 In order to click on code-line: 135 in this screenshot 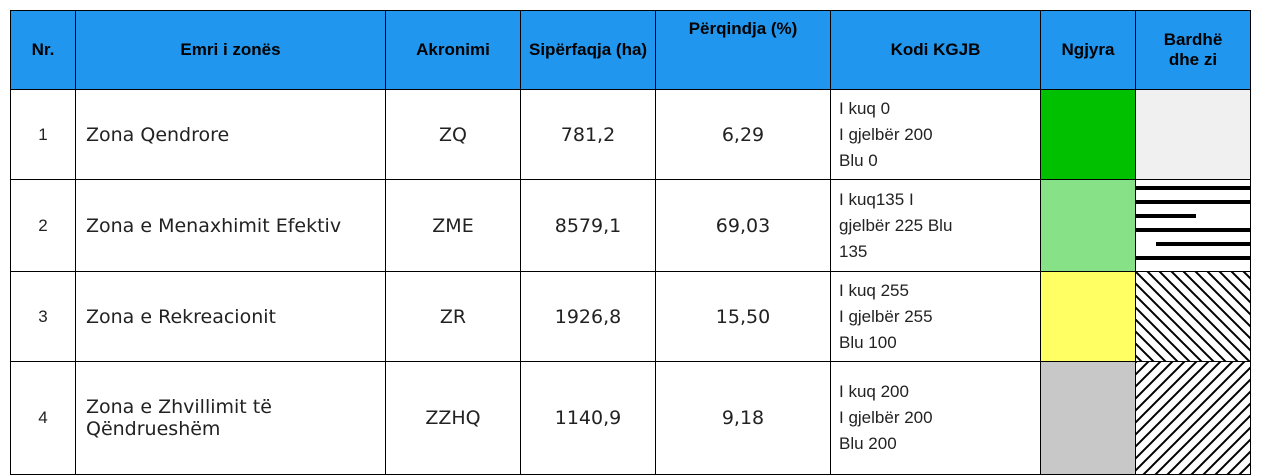, I will do `click(853, 251)`.